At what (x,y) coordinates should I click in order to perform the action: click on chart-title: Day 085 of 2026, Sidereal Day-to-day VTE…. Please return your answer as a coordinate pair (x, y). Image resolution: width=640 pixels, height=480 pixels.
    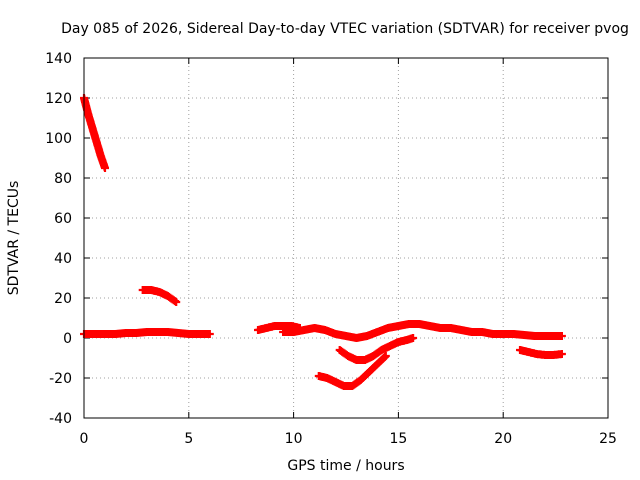
    Looking at the image, I should click on (345, 29).